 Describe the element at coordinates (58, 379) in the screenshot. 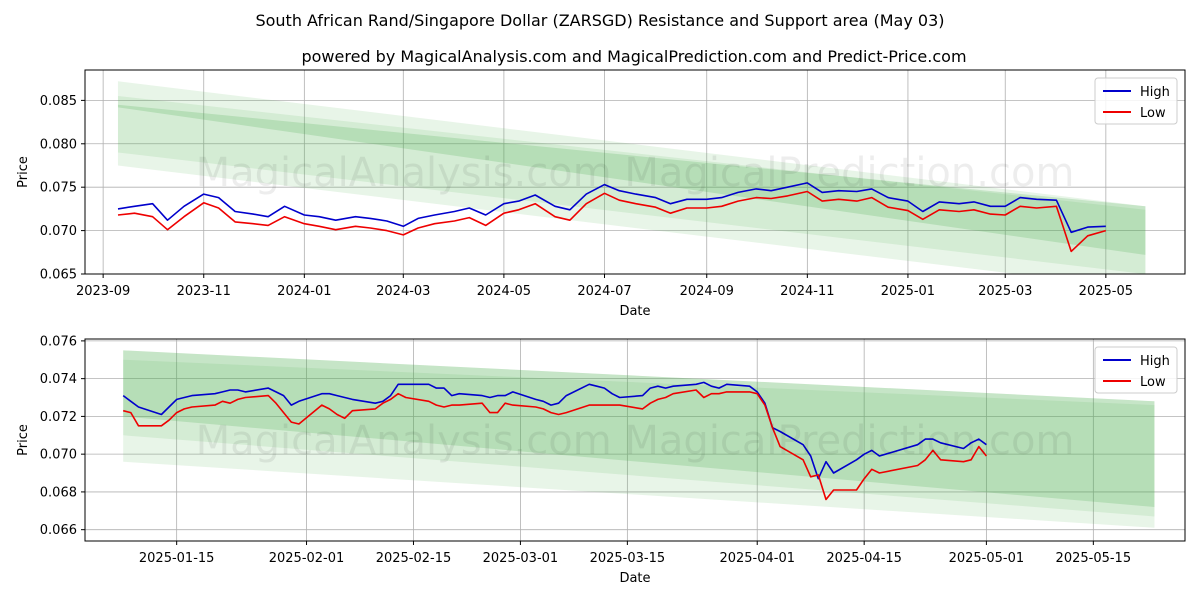

I see `y-tick-label: 0.074` at that location.